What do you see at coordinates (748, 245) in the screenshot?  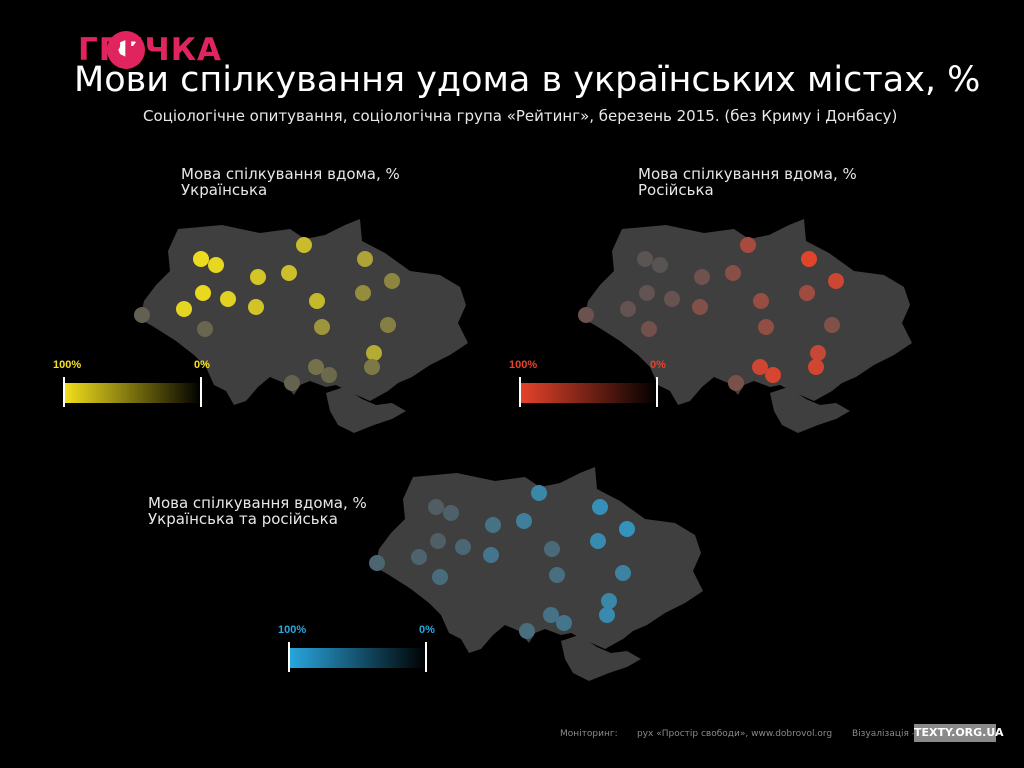 I see `russian-city-9-marker` at bounding box center [748, 245].